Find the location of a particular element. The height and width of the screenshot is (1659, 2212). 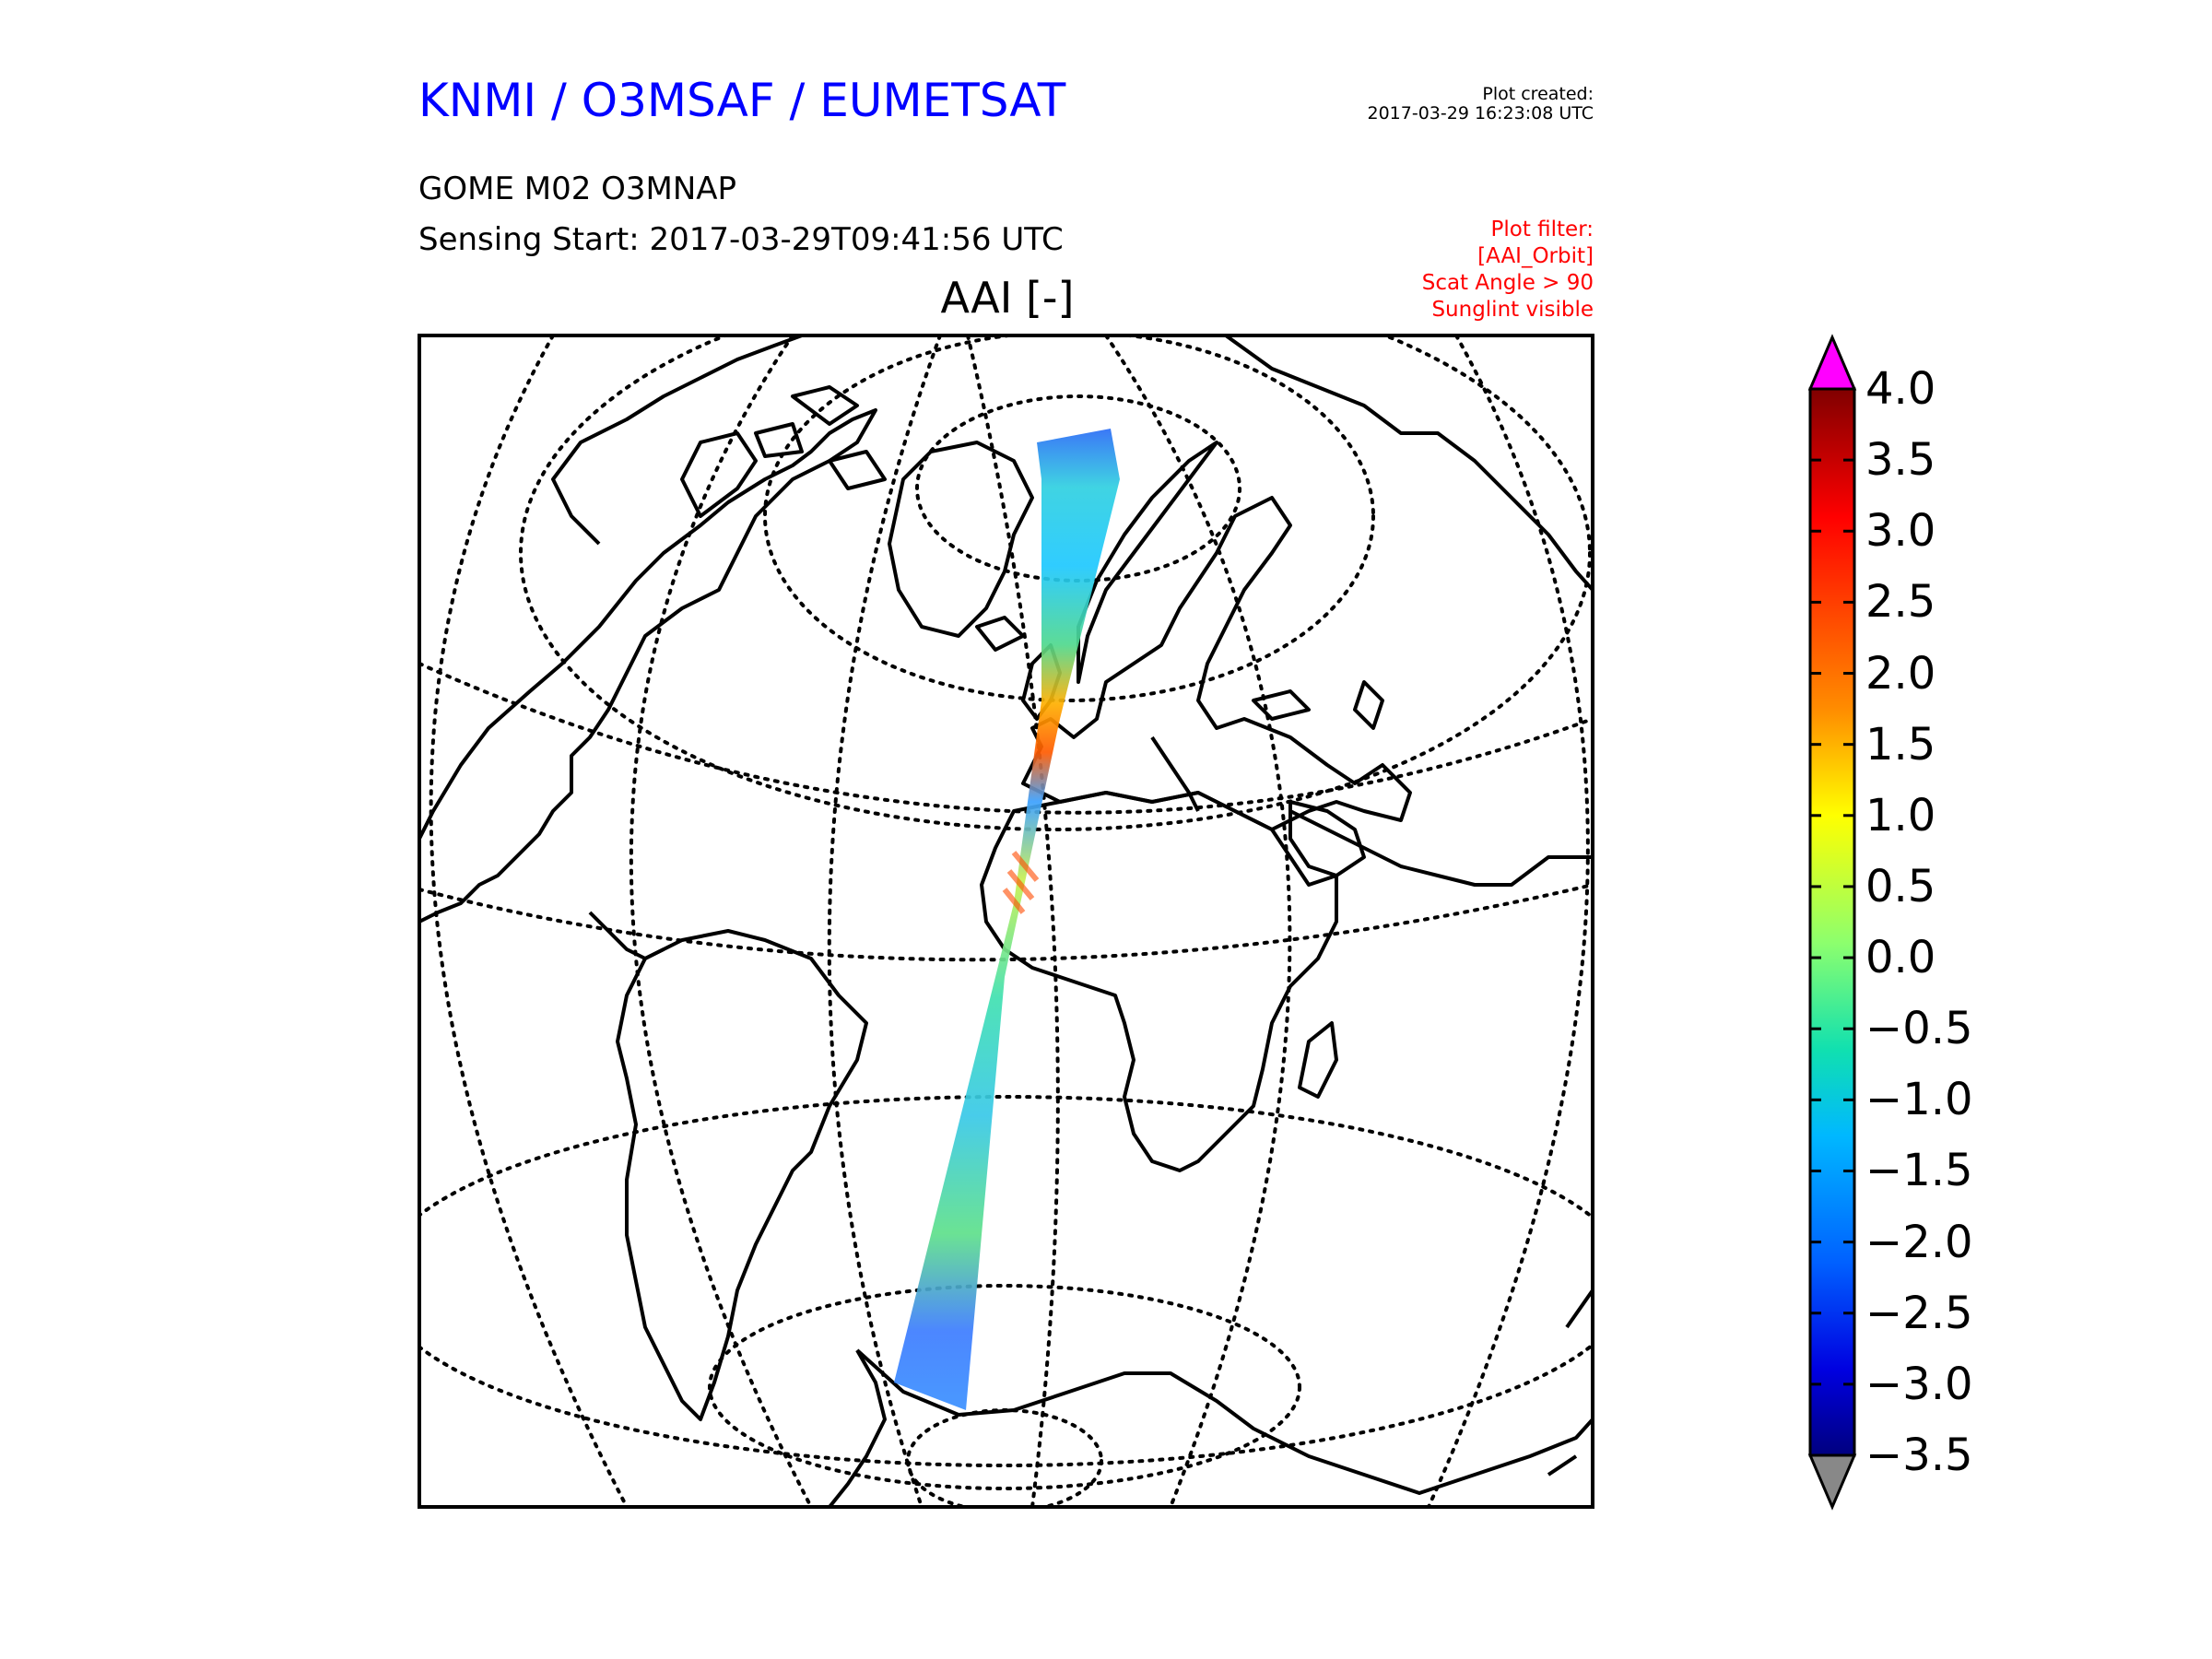

coast-scandinavia is located at coordinates (1147, 562).